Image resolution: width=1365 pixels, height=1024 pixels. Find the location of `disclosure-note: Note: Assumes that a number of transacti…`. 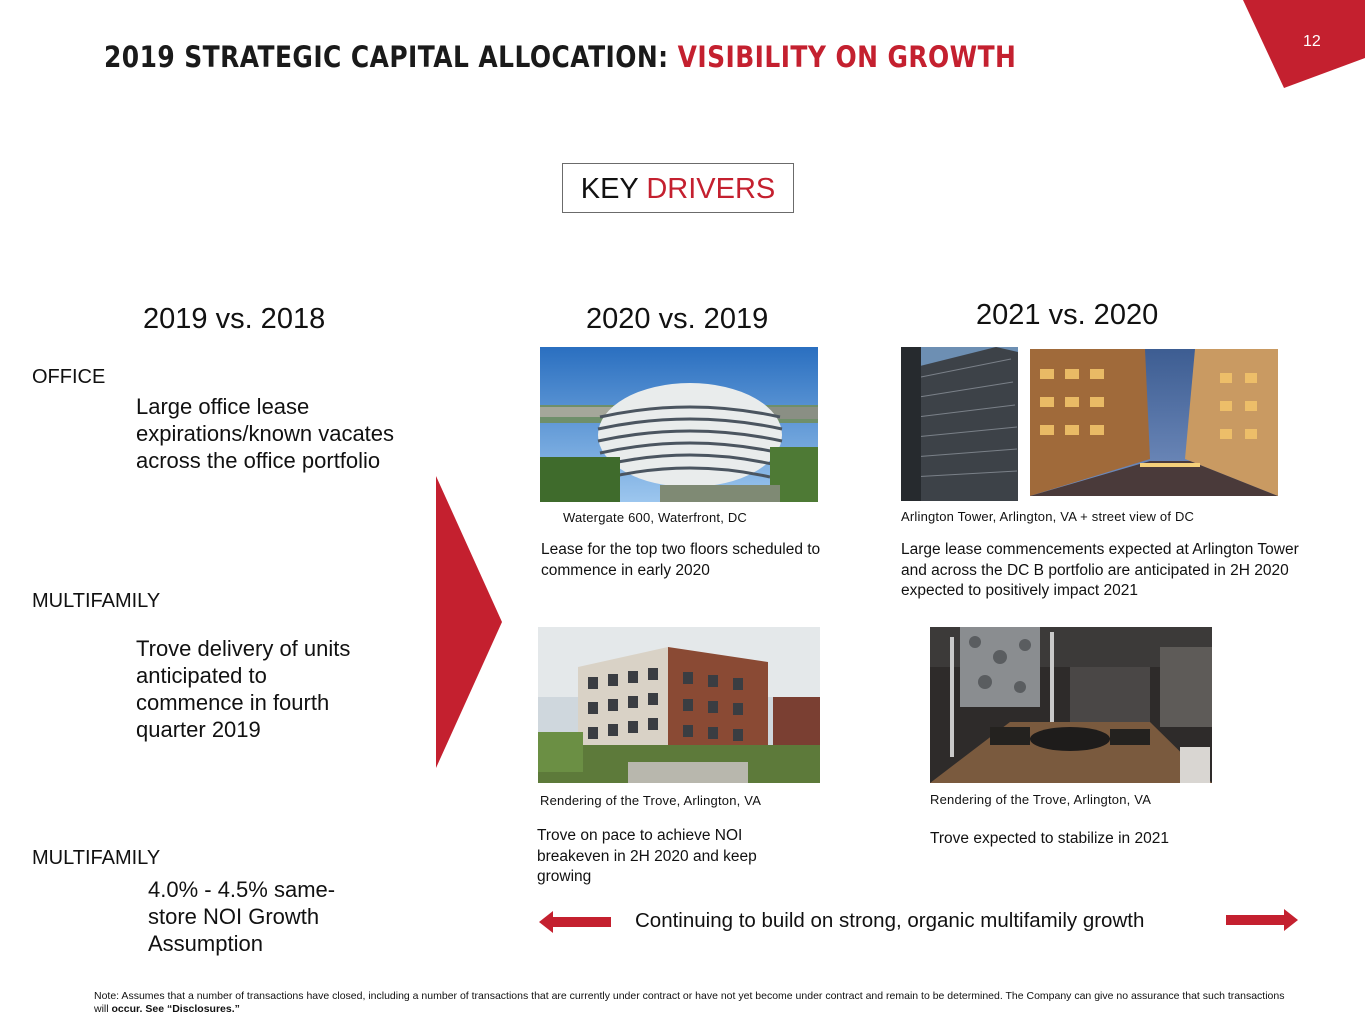

disclosure-note: Note: Assumes that a number of transacti… is located at coordinates (694, 1003).